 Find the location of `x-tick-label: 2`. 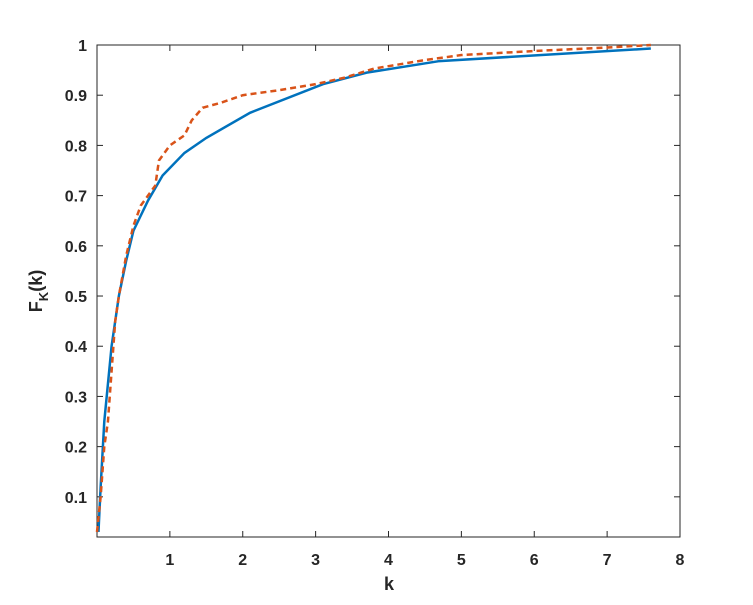

x-tick-label: 2 is located at coordinates (242, 560).